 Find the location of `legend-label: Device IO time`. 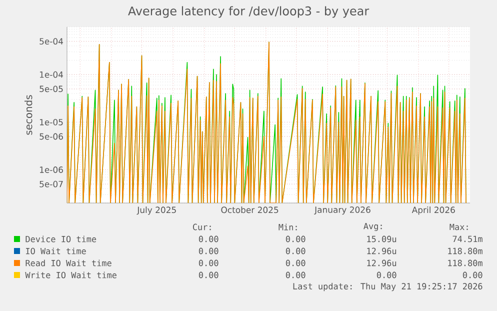

legend-label: Device IO time is located at coordinates (61, 239).